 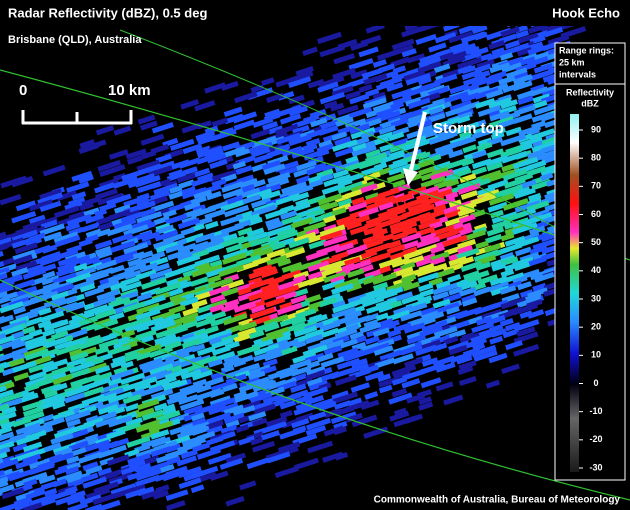 I want to click on arrow-shaft, so click(x=418, y=141).